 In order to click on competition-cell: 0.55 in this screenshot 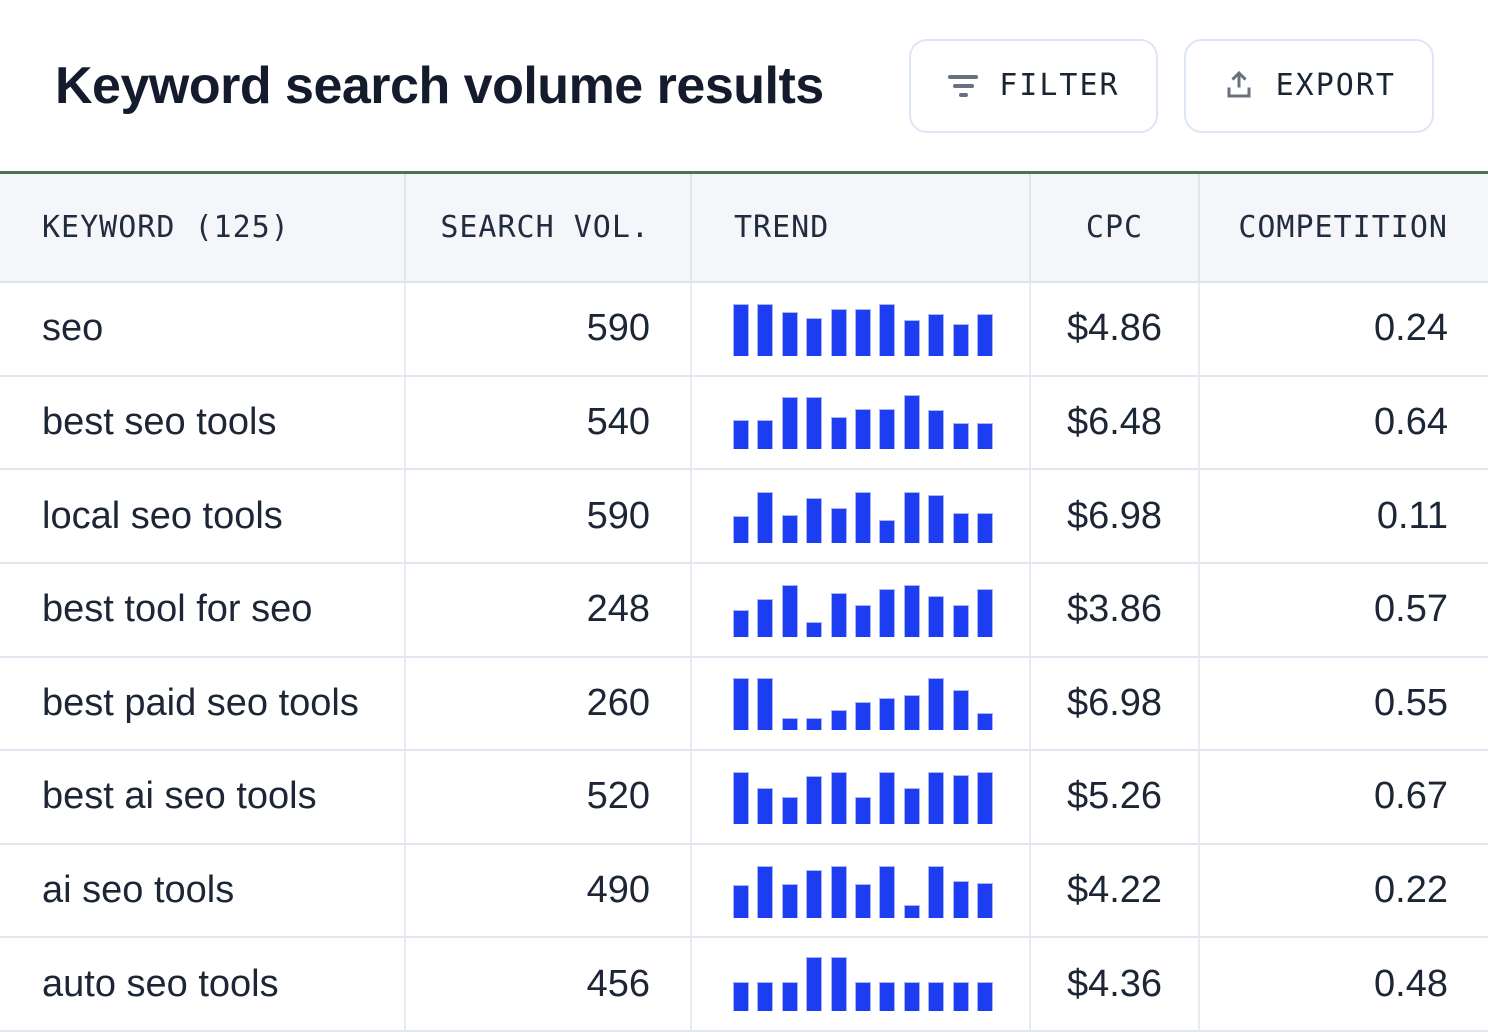, I will do `click(1411, 702)`.